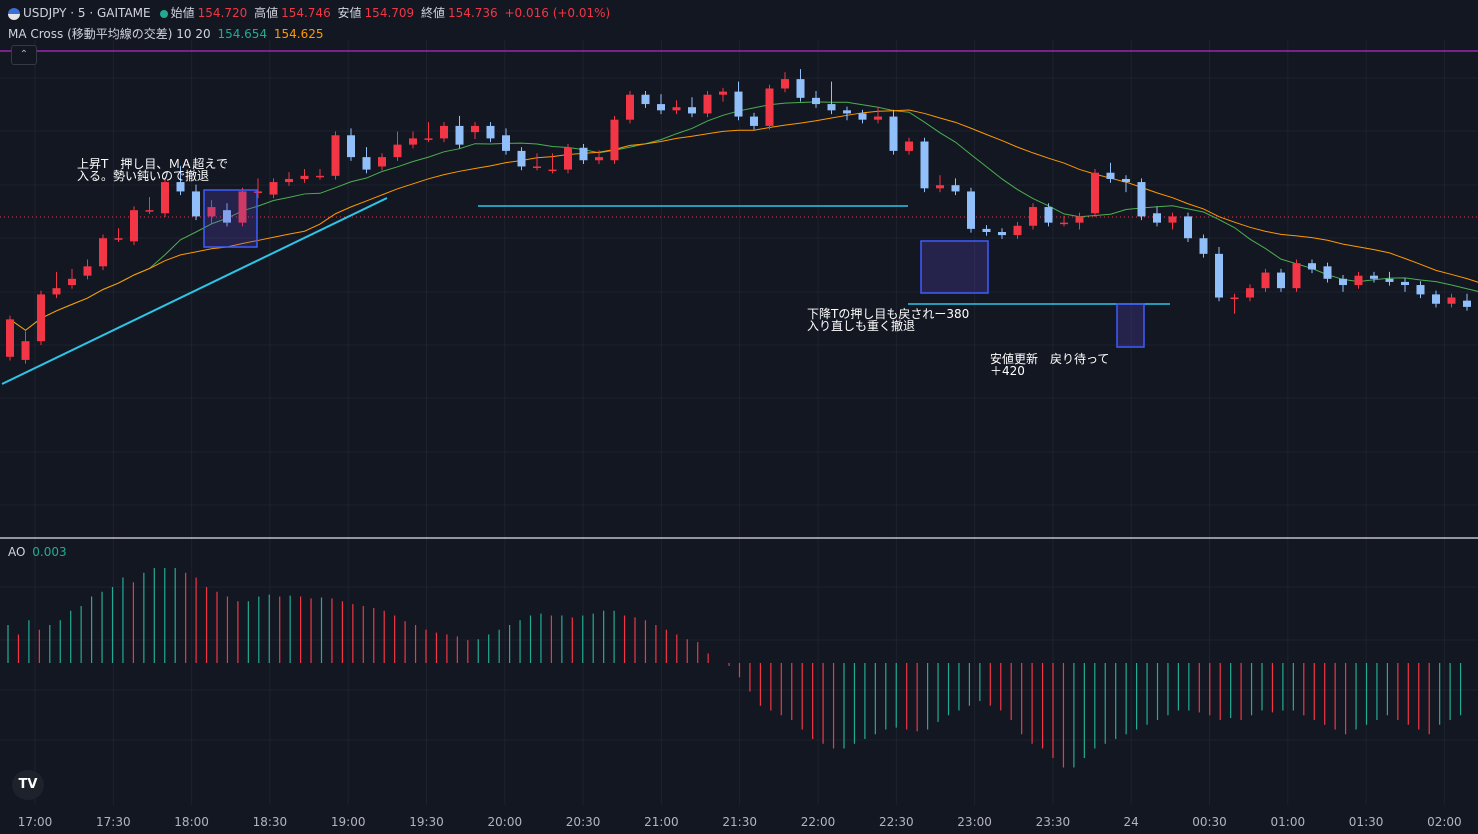 The height and width of the screenshot is (834, 1478). I want to click on ao-legend: AO 0.003, so click(39, 552).